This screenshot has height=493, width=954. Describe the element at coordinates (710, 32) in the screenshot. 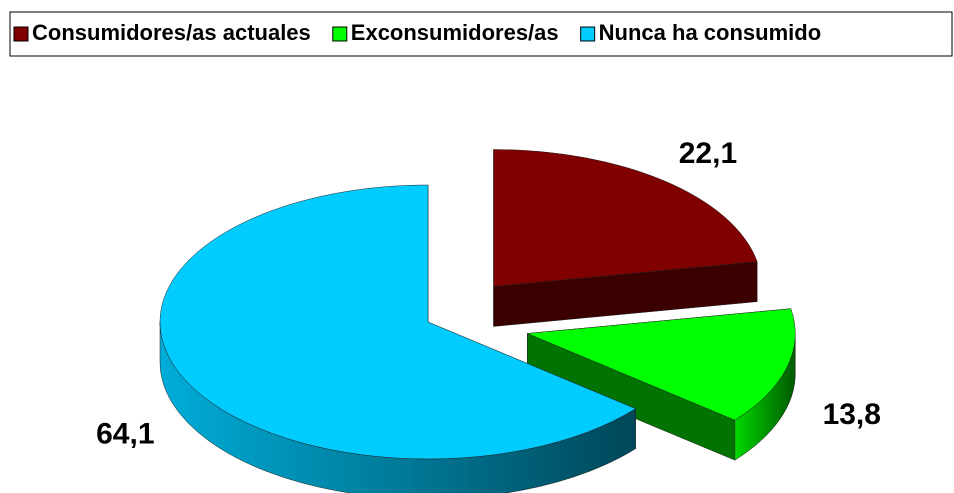

I see `legend-label: Nunca ha consumido` at that location.